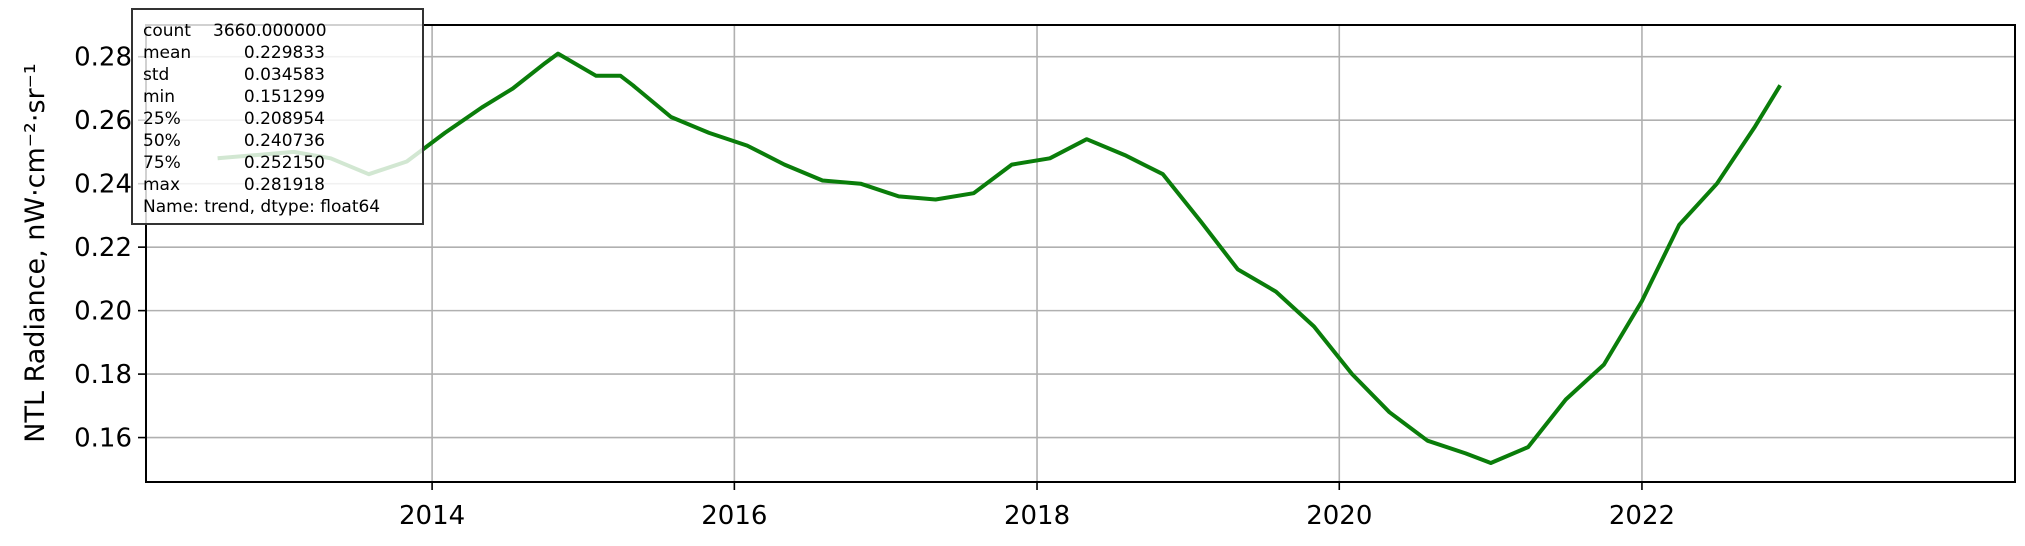 The height and width of the screenshot is (546, 2025). I want to click on y-tick-label: 0.16, so click(103, 439).